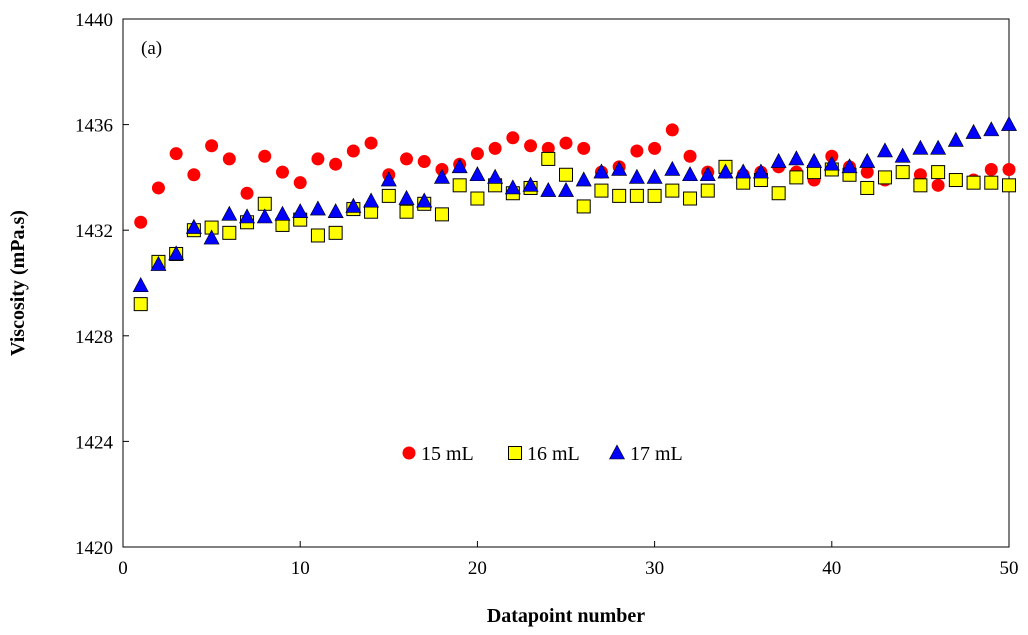  Describe the element at coordinates (1009, 568) in the screenshot. I see `x-tick-label: 50` at that location.